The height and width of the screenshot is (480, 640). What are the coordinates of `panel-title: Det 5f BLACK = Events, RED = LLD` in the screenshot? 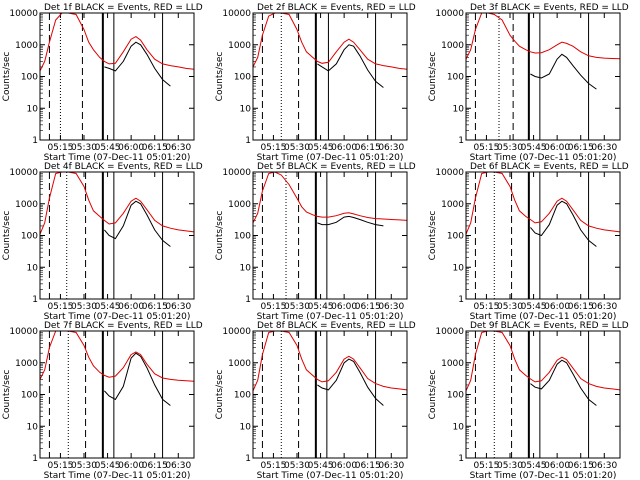 It's located at (336, 167).